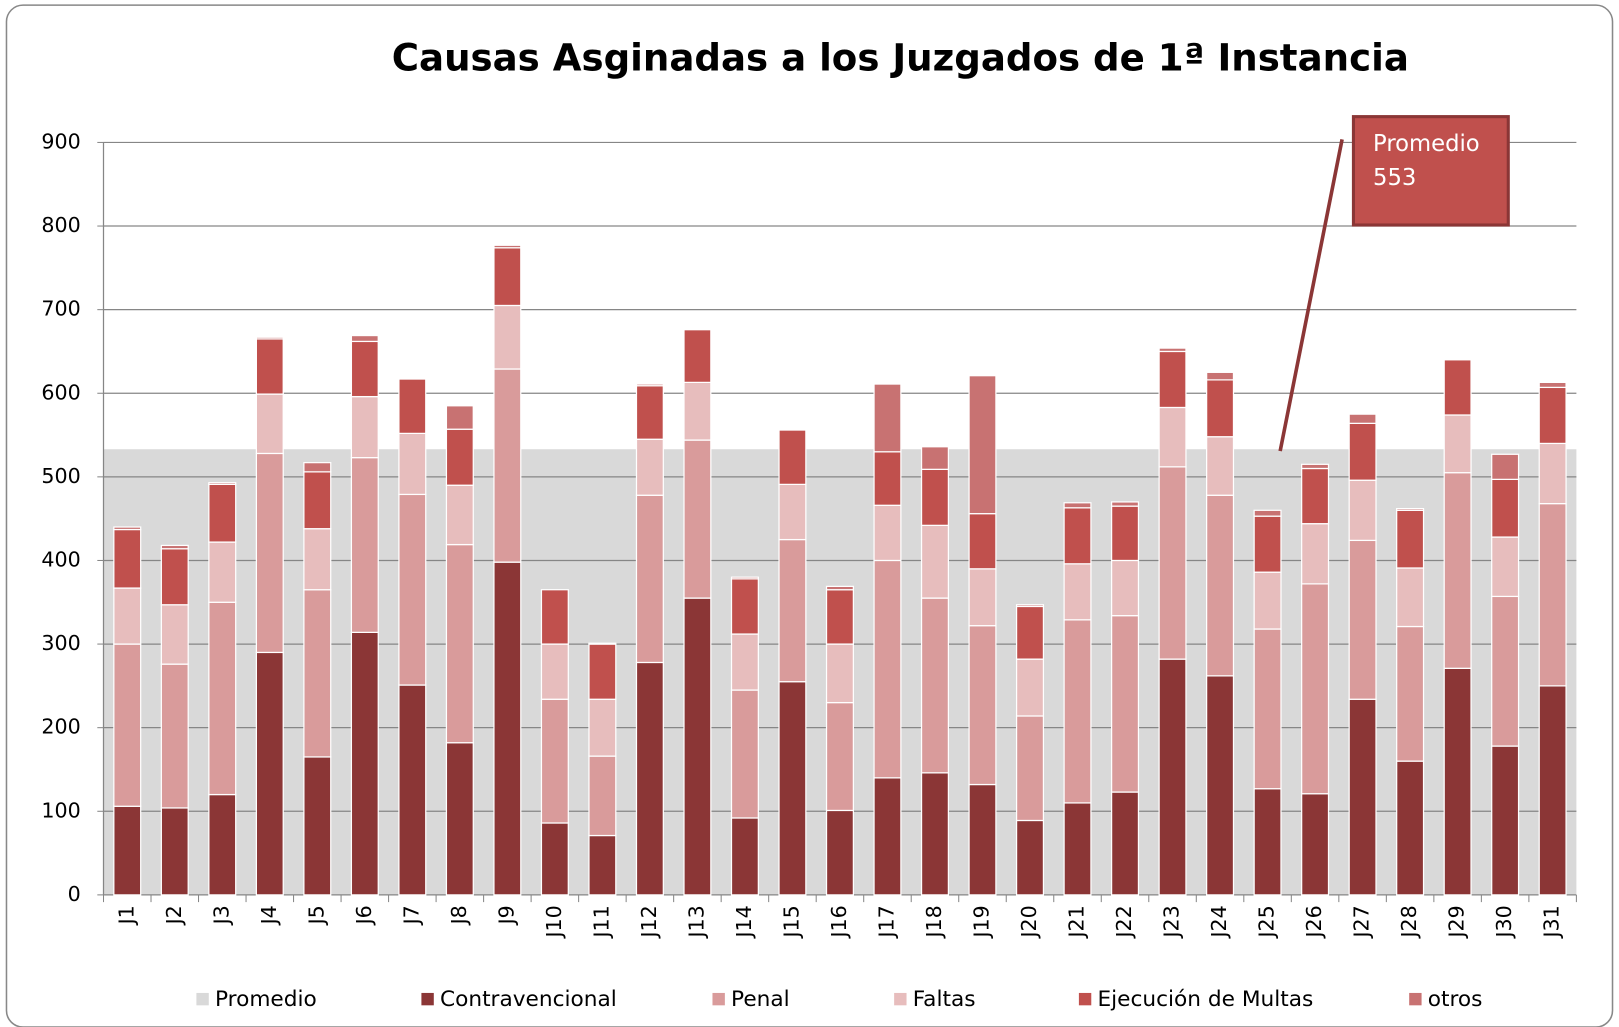  I want to click on x-tick-label: J11, so click(601, 922).